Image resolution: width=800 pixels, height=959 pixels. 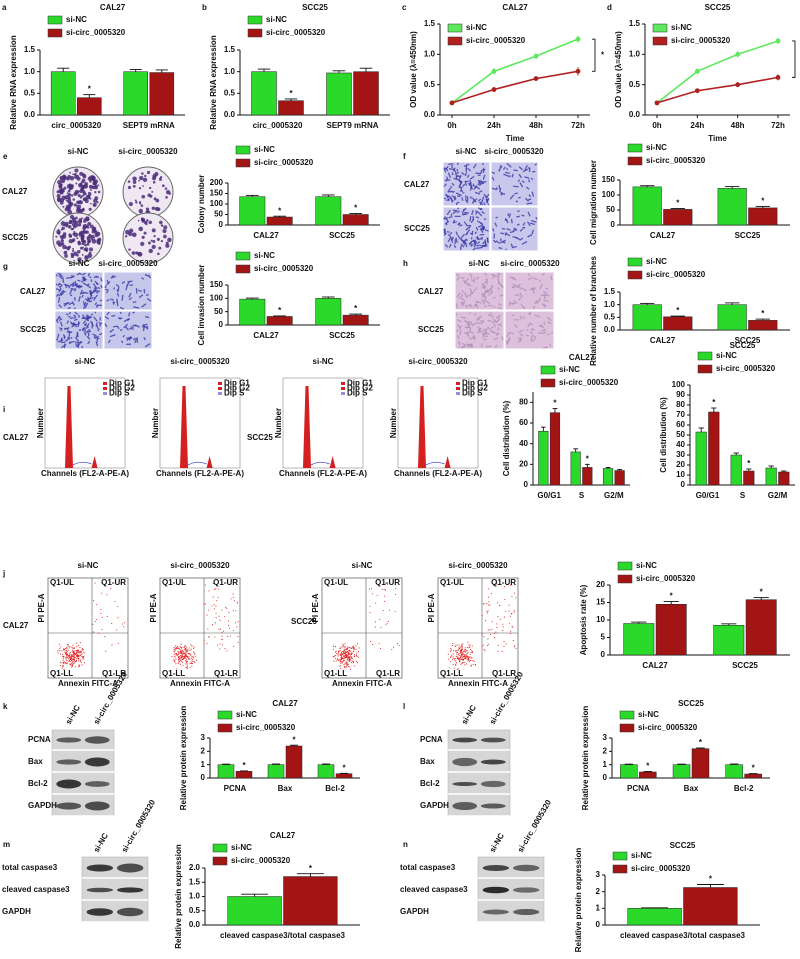 I want to click on column-label: si-circ_0005320, so click(x=478, y=565).